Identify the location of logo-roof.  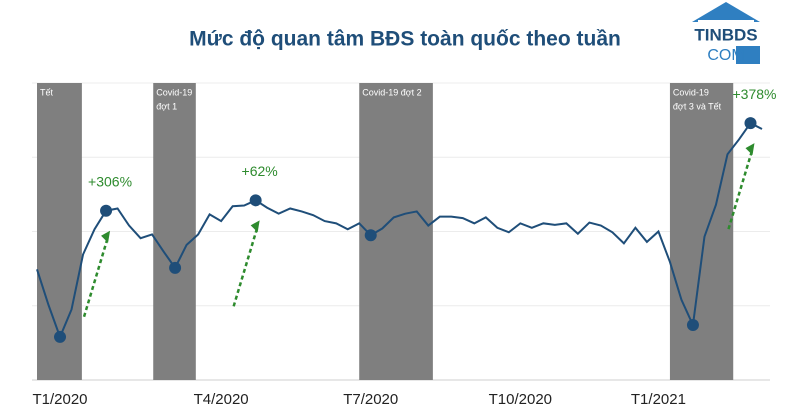
(726, 12).